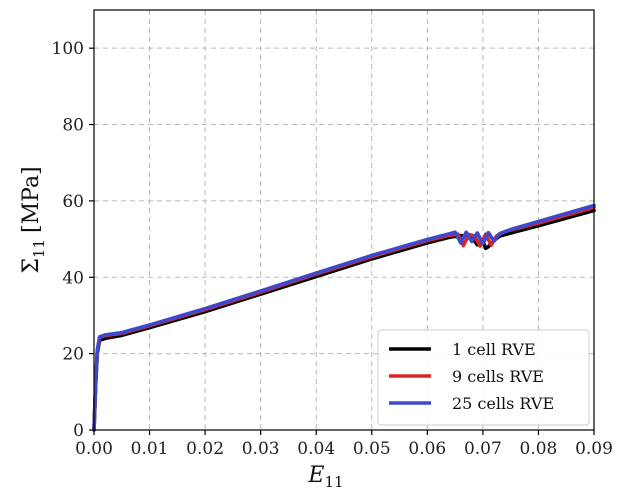 This screenshot has width=626, height=490. I want to click on x-axis-label: E11, so click(325, 476).